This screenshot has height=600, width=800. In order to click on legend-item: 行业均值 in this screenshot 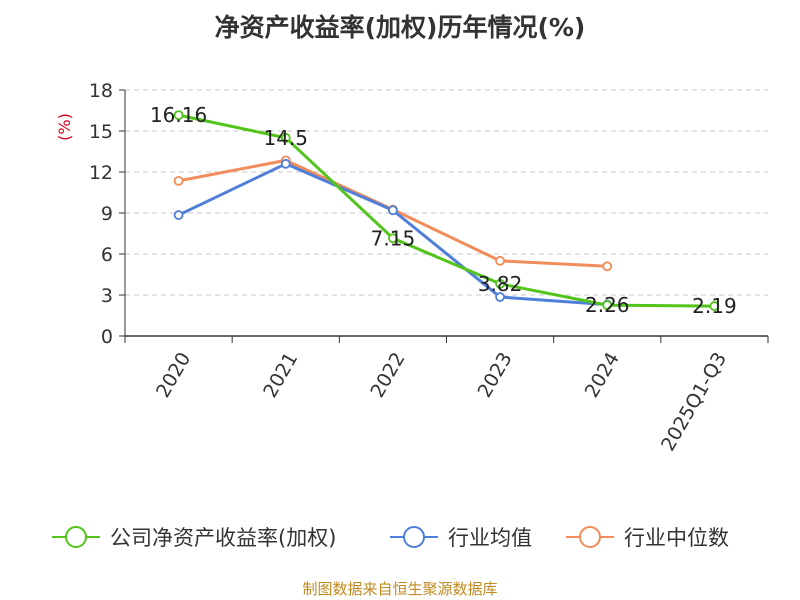, I will do `click(461, 538)`.